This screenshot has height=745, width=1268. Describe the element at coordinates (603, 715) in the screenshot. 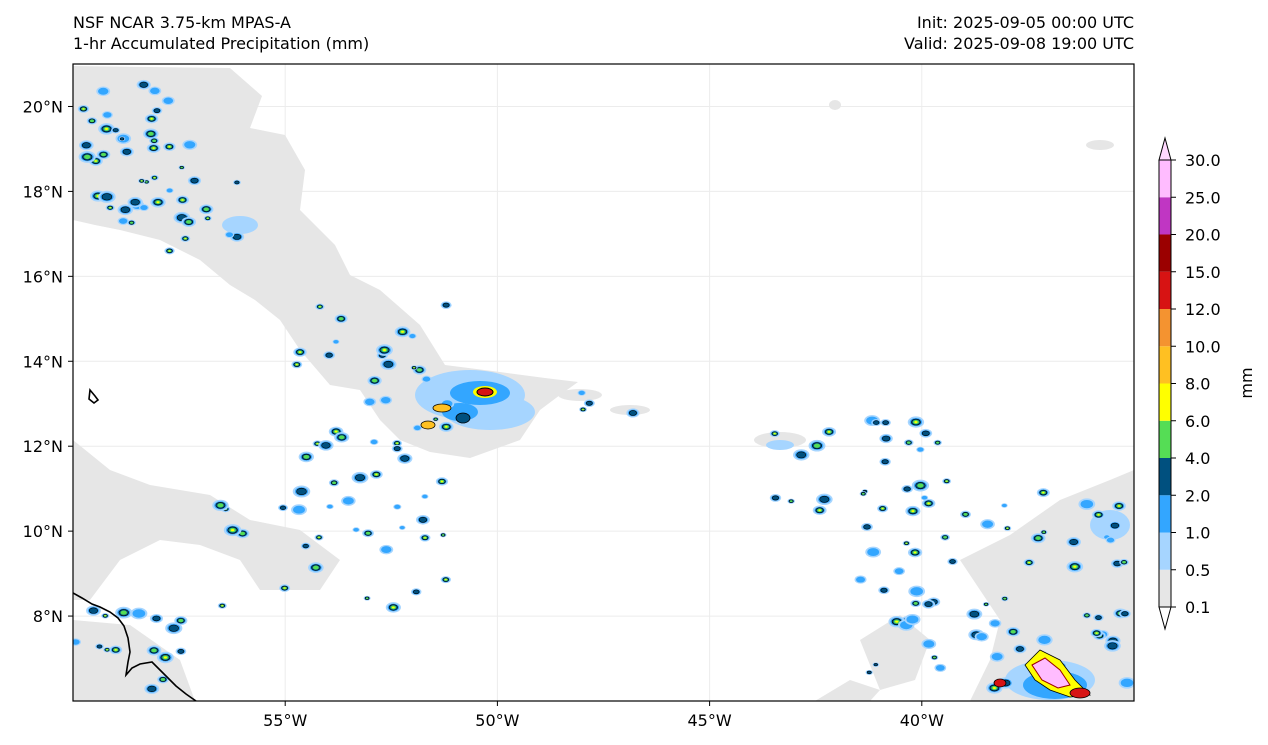

I see `longitude-axis: 55°W 50°W 45°W 40°W` at that location.